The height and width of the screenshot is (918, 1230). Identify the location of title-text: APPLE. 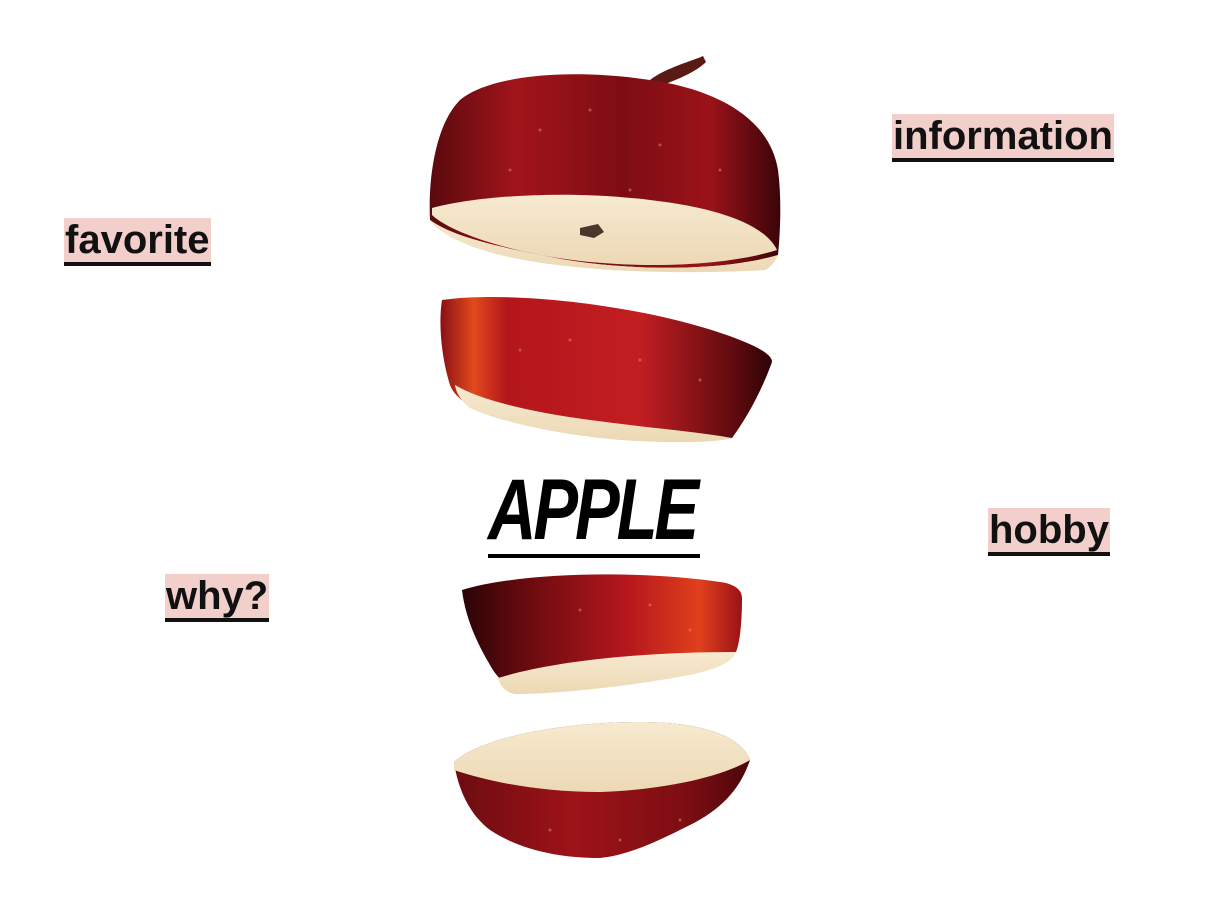
(593, 510).